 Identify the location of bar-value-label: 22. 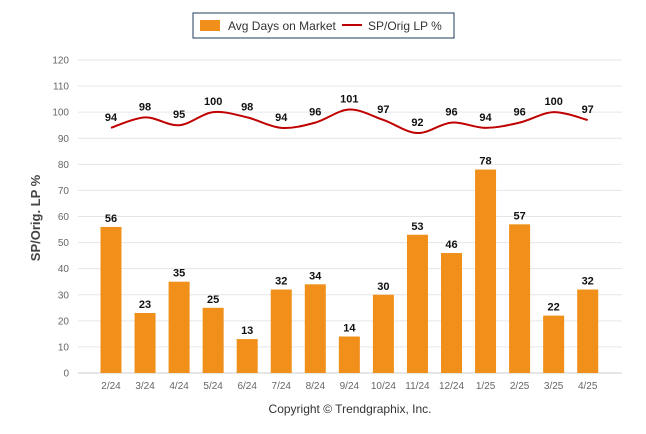
(554, 308).